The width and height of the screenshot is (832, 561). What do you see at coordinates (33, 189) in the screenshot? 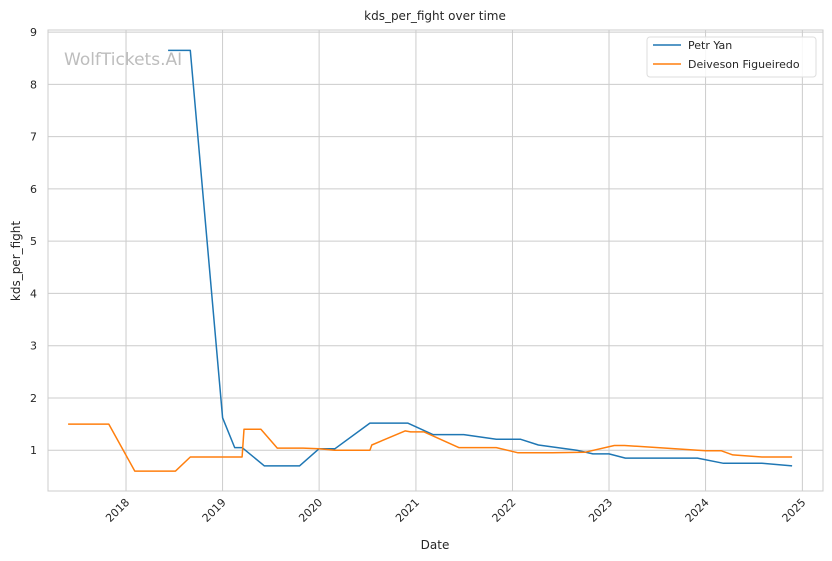
I see `y-tick-label: 6` at bounding box center [33, 189].